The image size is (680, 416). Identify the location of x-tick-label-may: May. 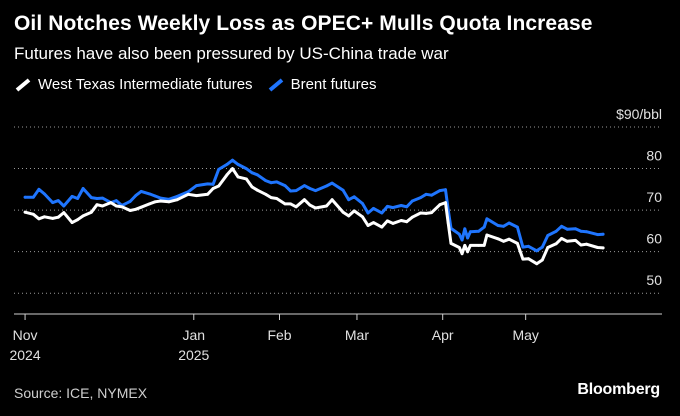
(525, 335).